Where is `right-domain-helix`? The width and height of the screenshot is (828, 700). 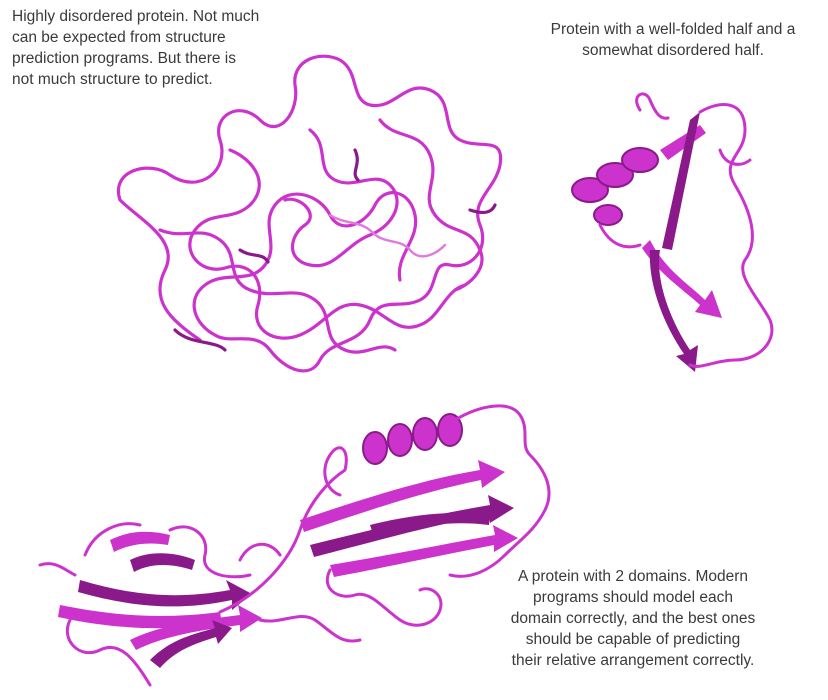
right-domain-helix is located at coordinates (412, 439).